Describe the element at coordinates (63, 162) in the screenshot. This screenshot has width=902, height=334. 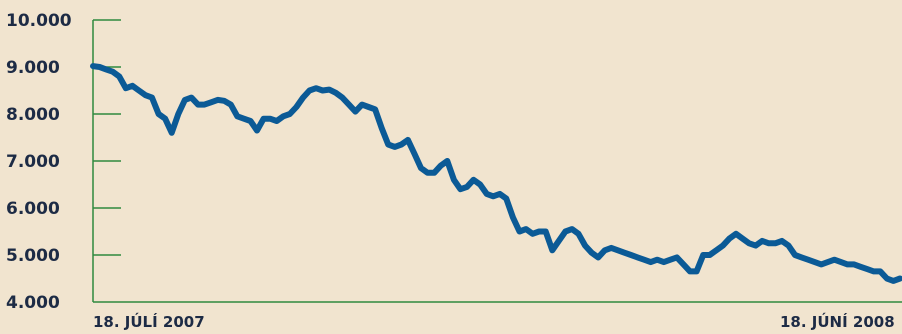
I see `y-axis-ticks: 10.000 9.000 8.000 7.000 6.000 5.000 4.000` at that location.